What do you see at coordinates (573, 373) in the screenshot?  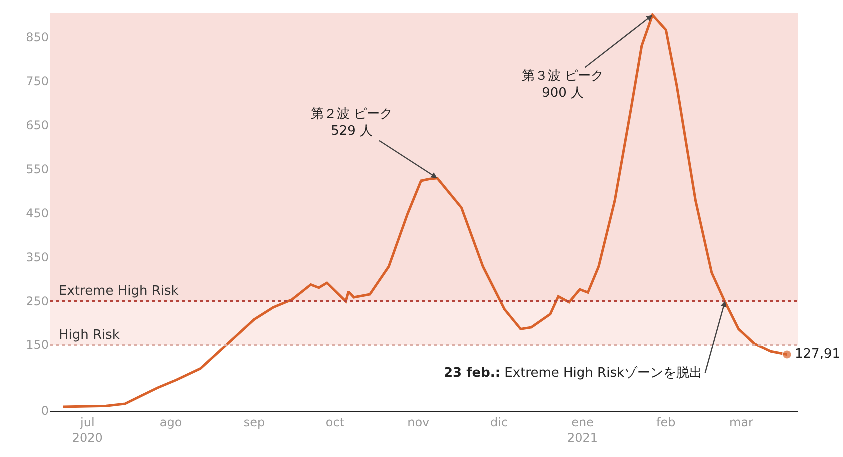 I see `annotation: 23 feb.: Extreme High Riskゾーンを脱出` at bounding box center [573, 373].